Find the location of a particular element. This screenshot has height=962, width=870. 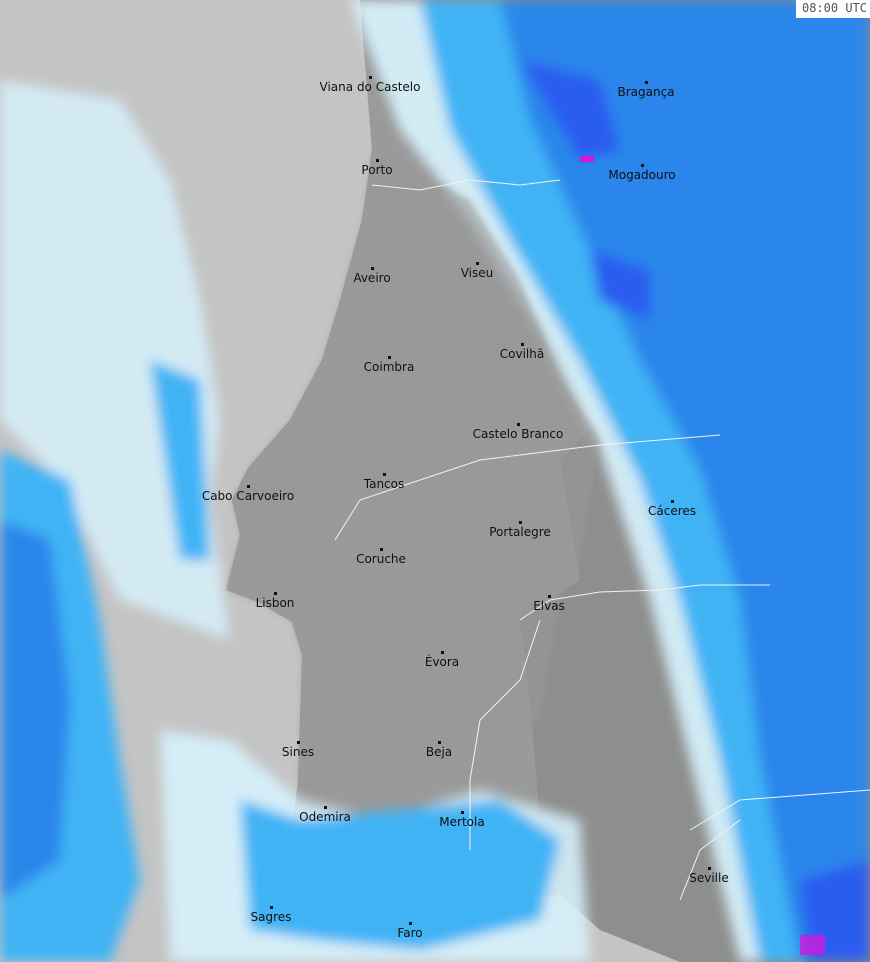

city-label: Coruche is located at coordinates (381, 559).